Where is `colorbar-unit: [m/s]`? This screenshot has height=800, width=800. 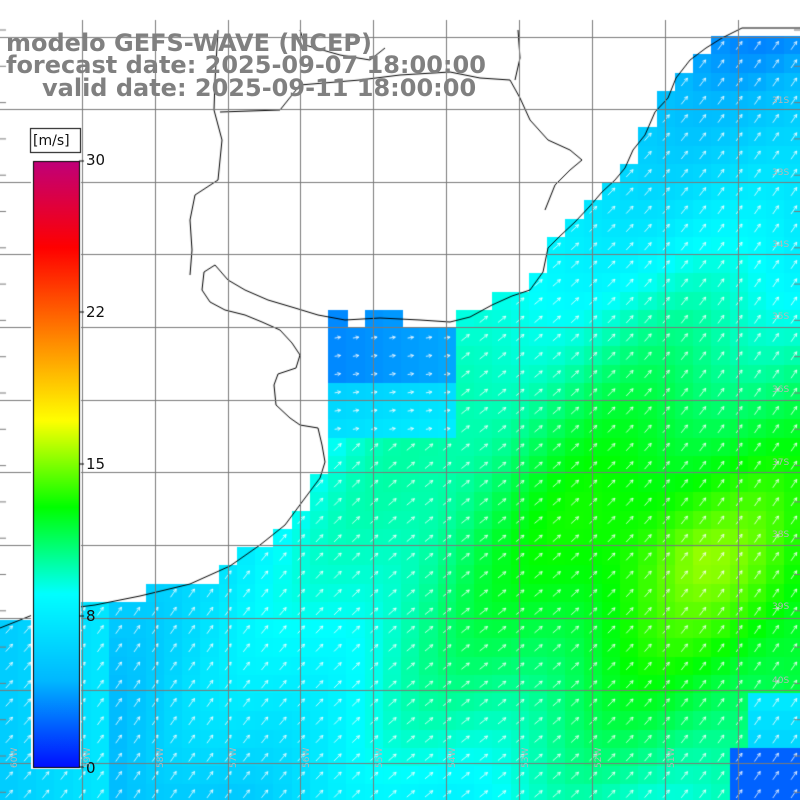 colorbar-unit: [m/s] is located at coordinates (51, 141).